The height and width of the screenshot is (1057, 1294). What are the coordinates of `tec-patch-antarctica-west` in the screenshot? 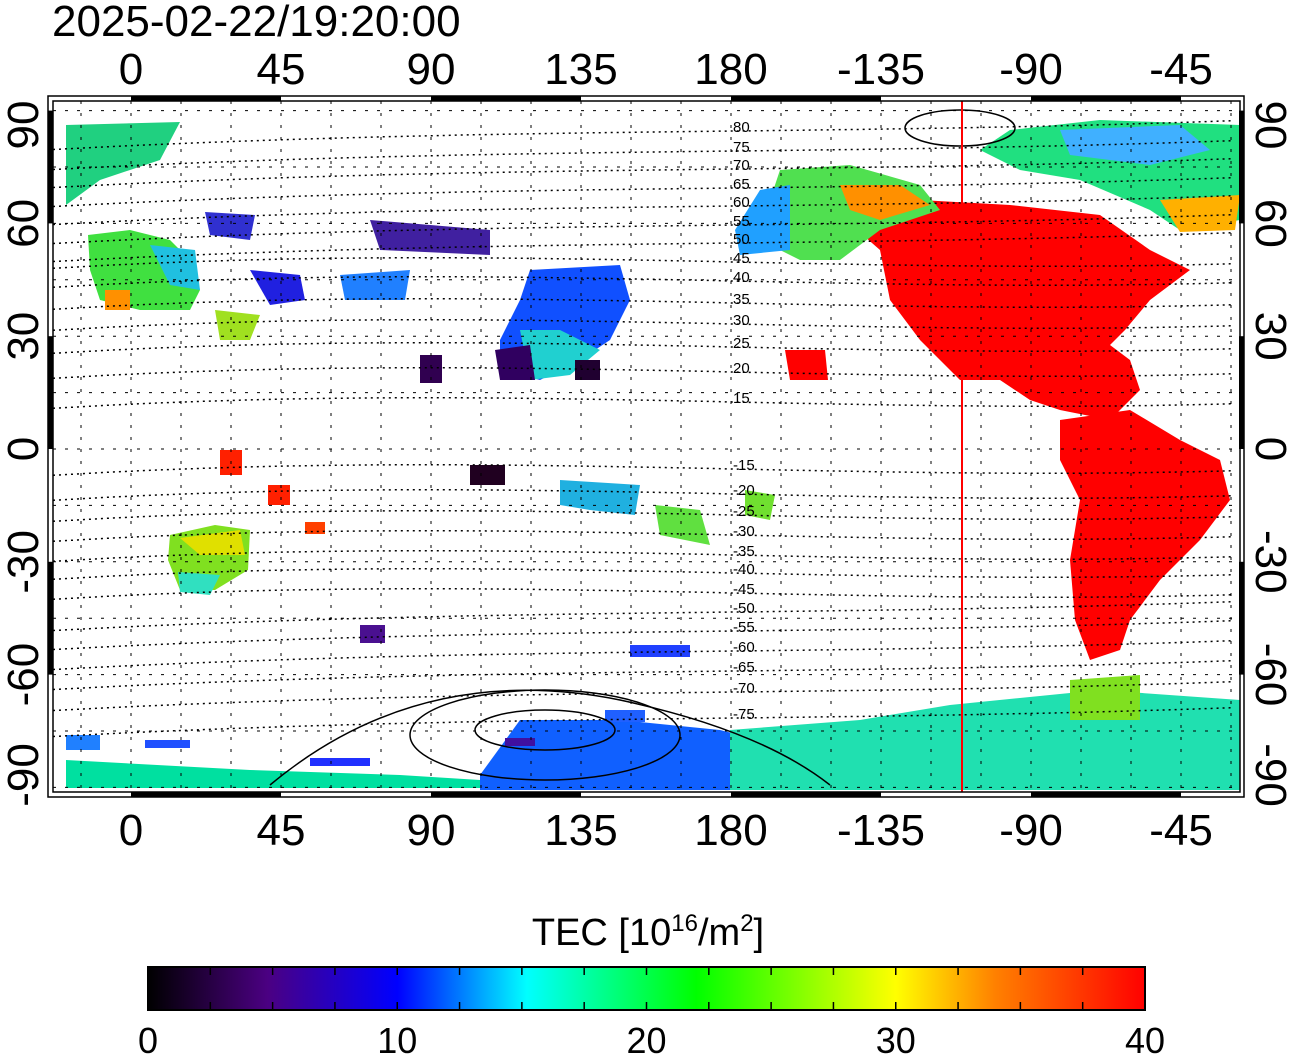 It's located at (985, 740).